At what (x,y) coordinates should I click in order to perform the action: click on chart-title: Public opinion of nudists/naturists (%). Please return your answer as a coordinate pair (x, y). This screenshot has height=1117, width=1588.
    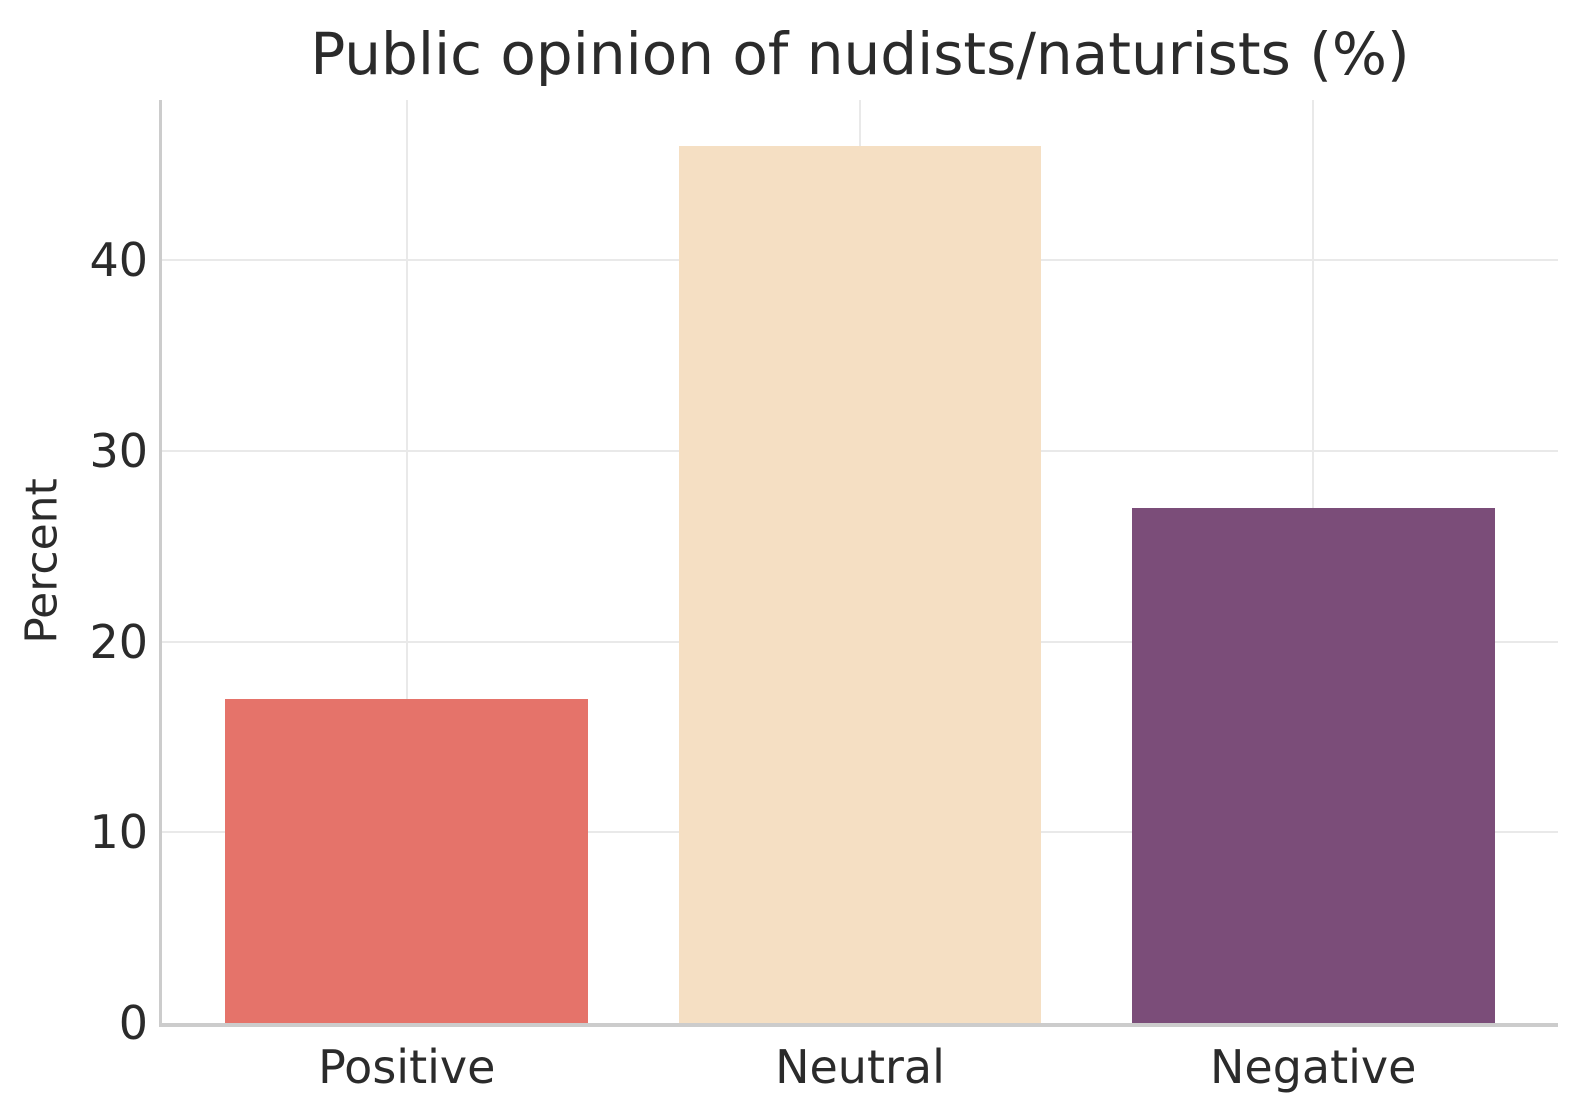
    Looking at the image, I should click on (860, 54).